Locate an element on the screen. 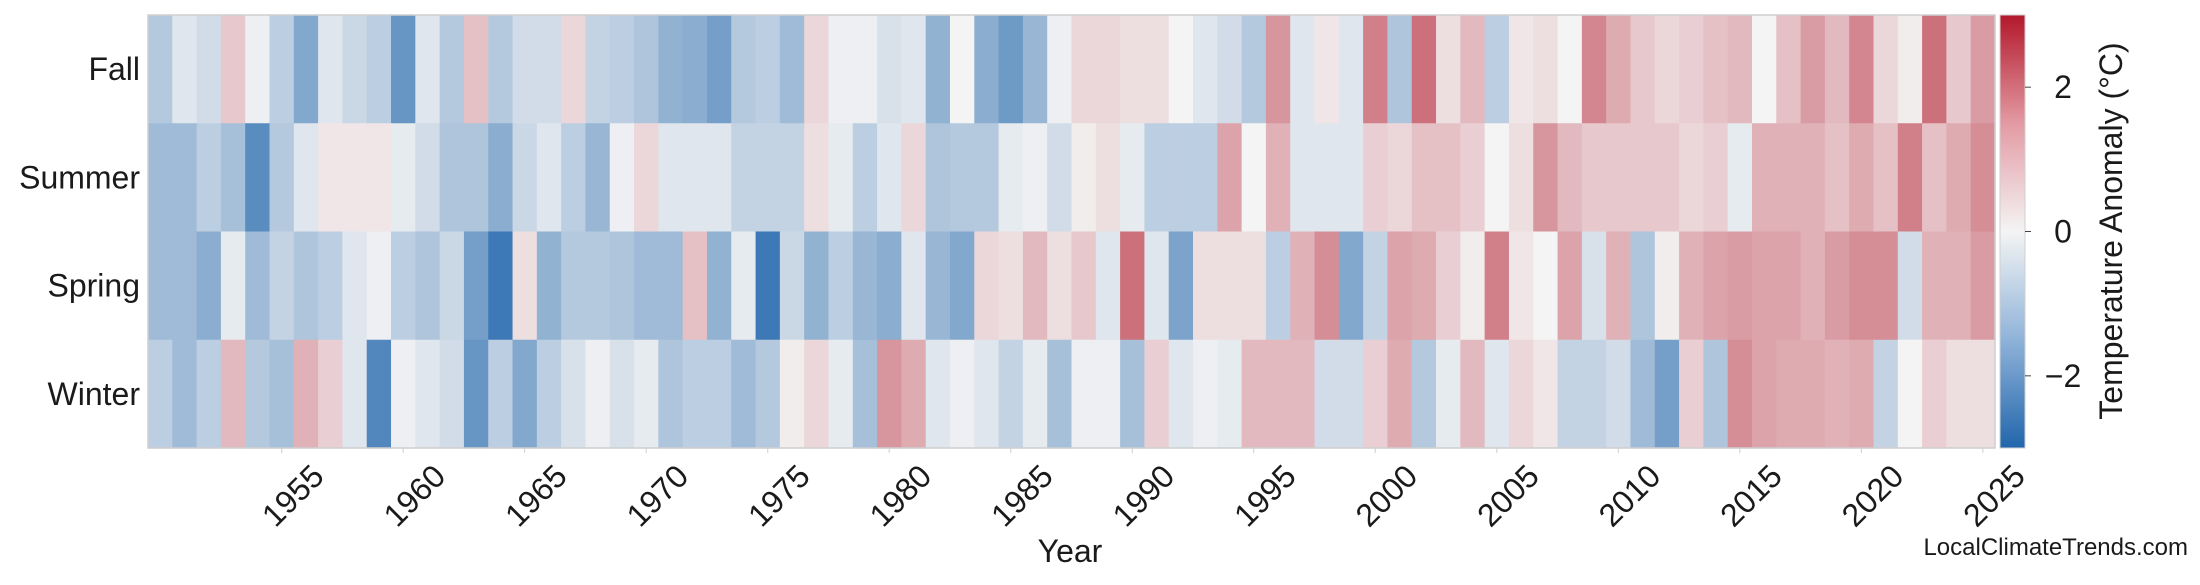 This screenshot has width=2200, height=585. heatmap-cell-winter-1976 is located at coordinates (792, 394).